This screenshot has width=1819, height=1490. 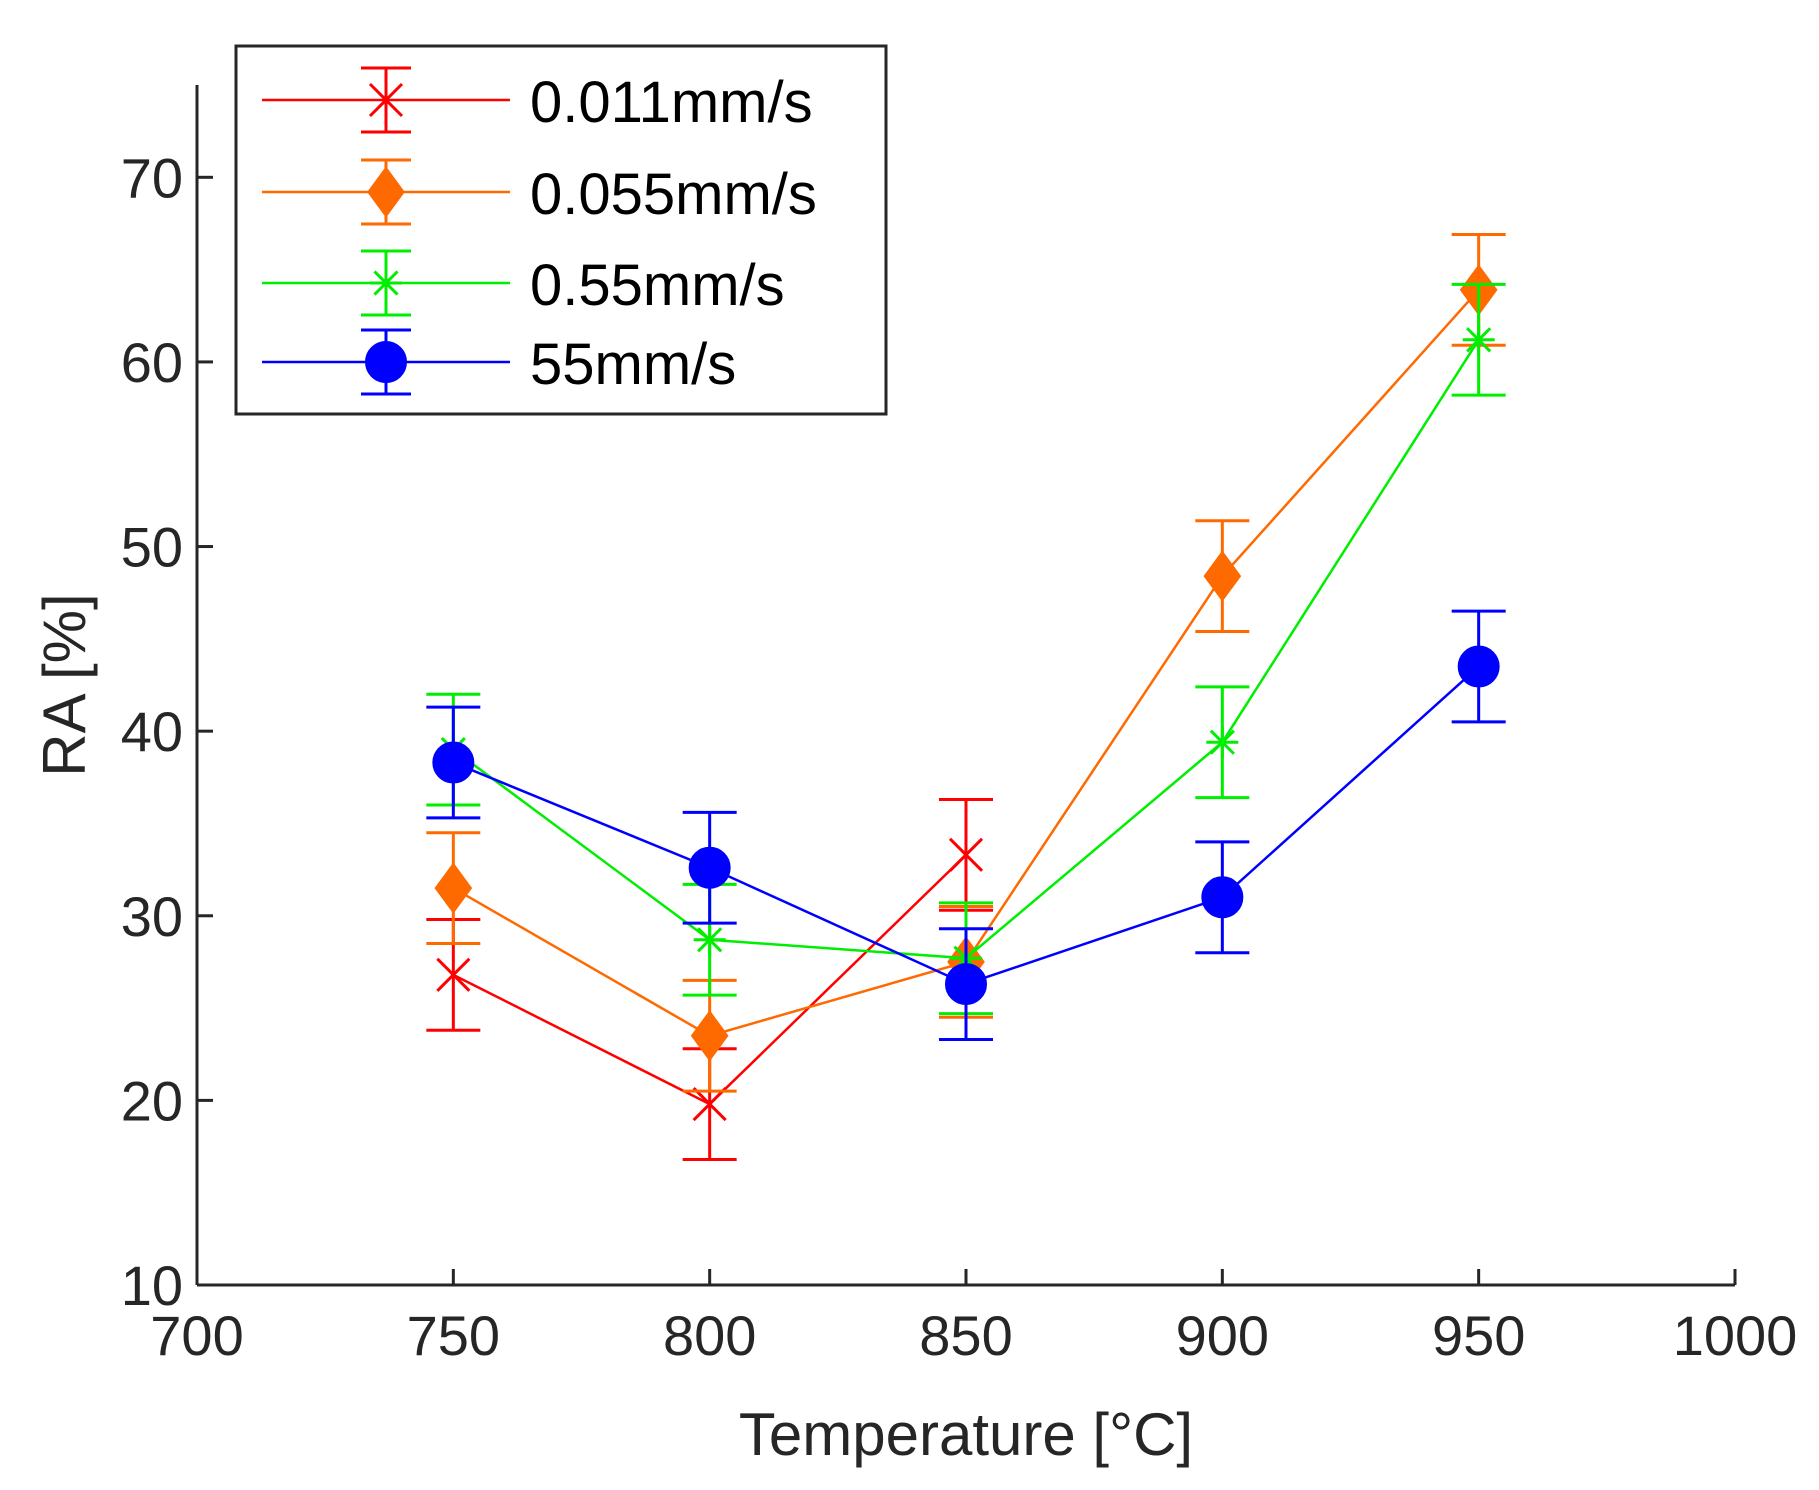 What do you see at coordinates (196, 1335) in the screenshot?
I see `x-tick-label: 700` at bounding box center [196, 1335].